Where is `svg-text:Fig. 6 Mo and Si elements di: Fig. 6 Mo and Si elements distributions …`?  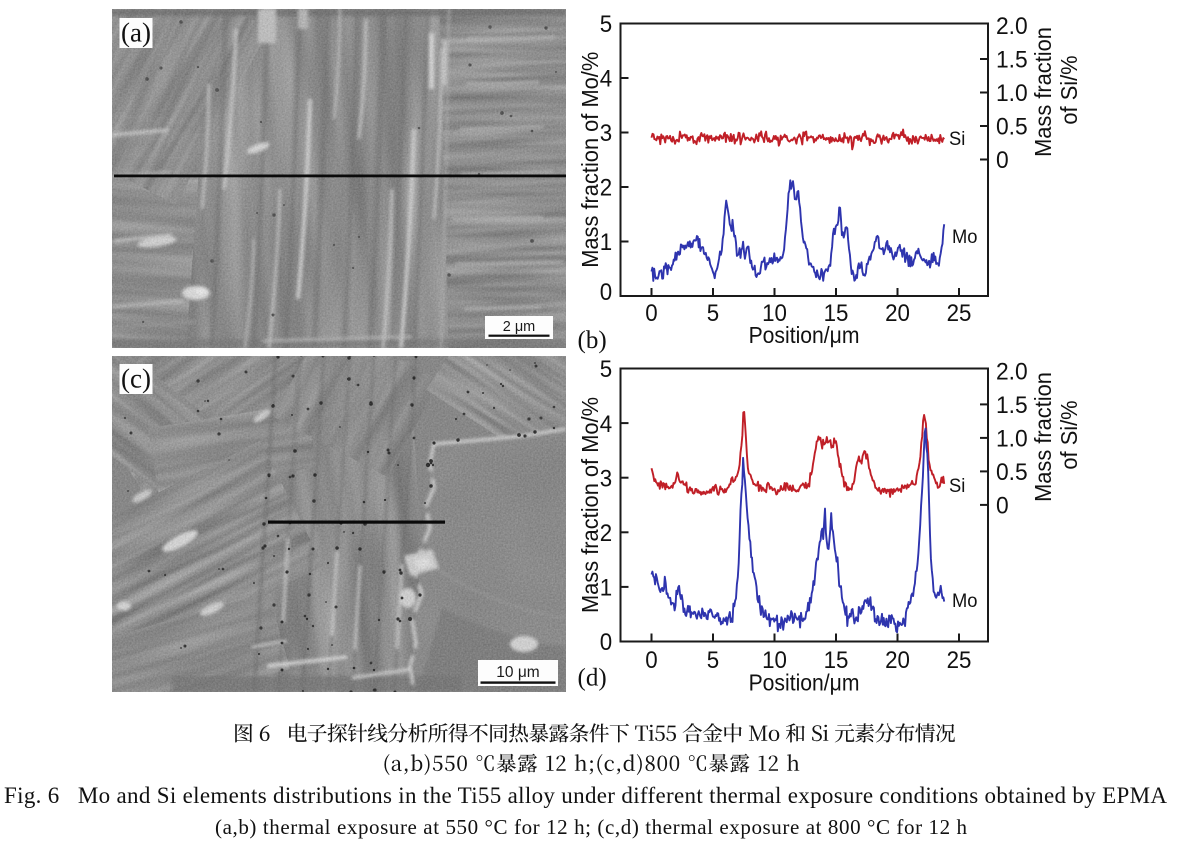
svg-text:Fig. 6 Mo and Si elements di: Fig. 6 Mo and Si elements distributions … is located at coordinates (585, 795).